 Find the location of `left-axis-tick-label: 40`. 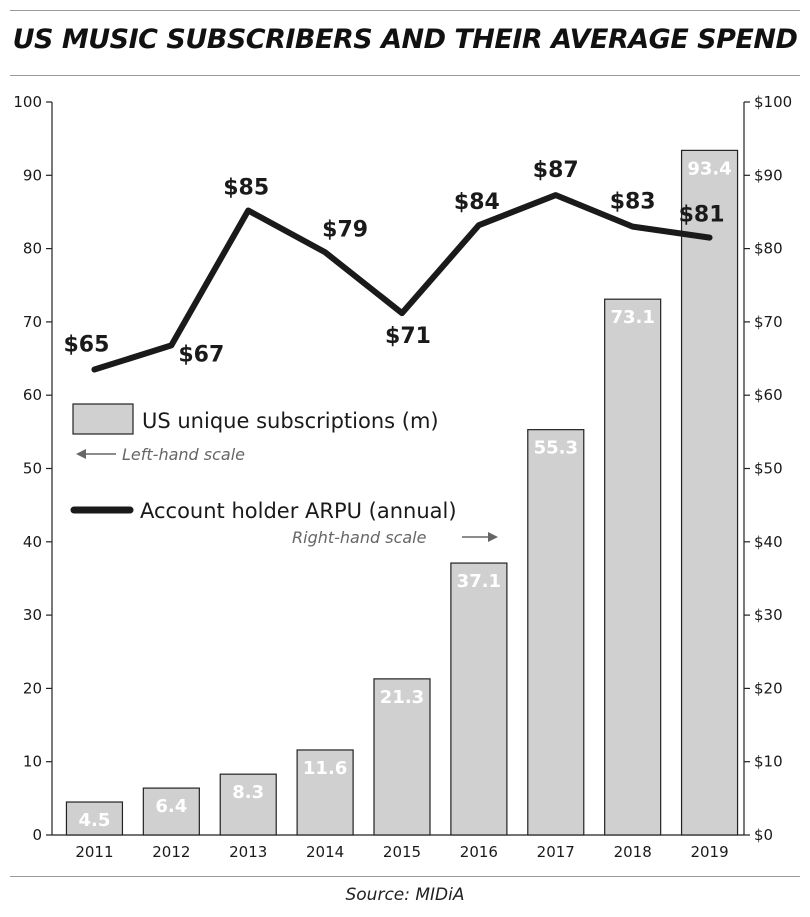

left-axis-tick-label: 40 is located at coordinates (32, 542).